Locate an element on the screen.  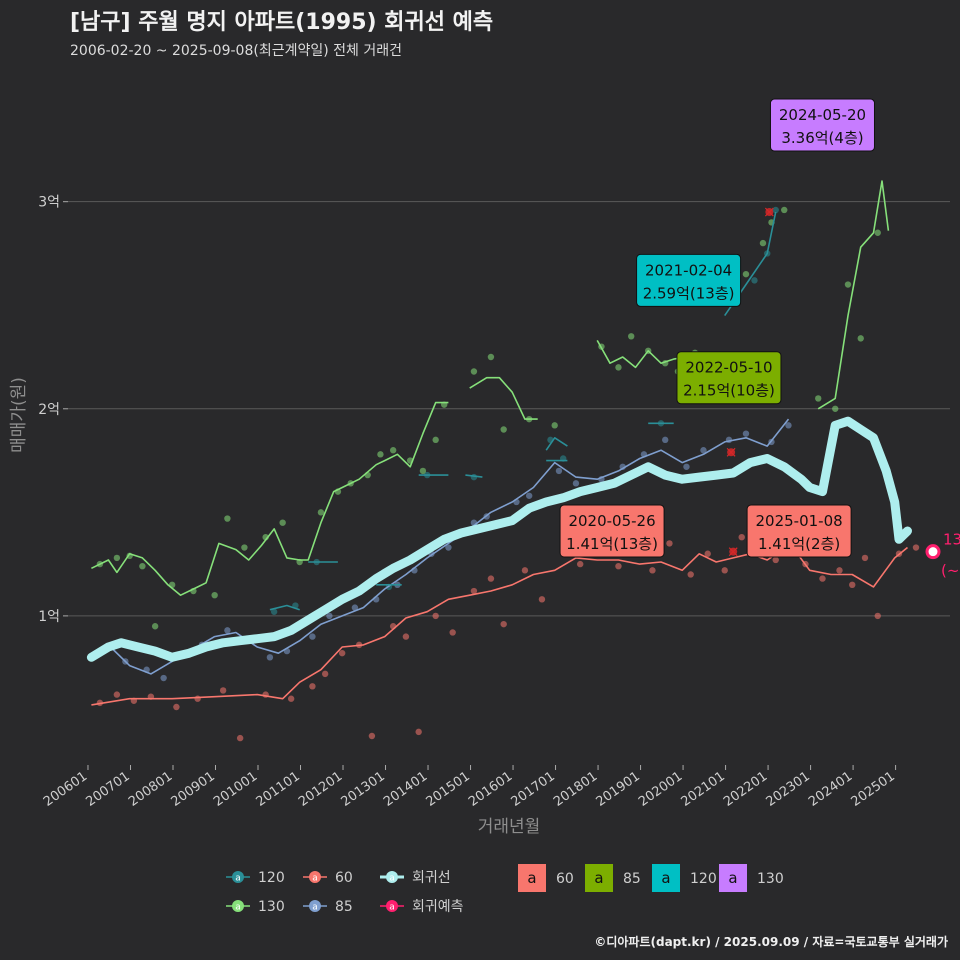
legend-dot-s85 is located at coordinates (315, 906).